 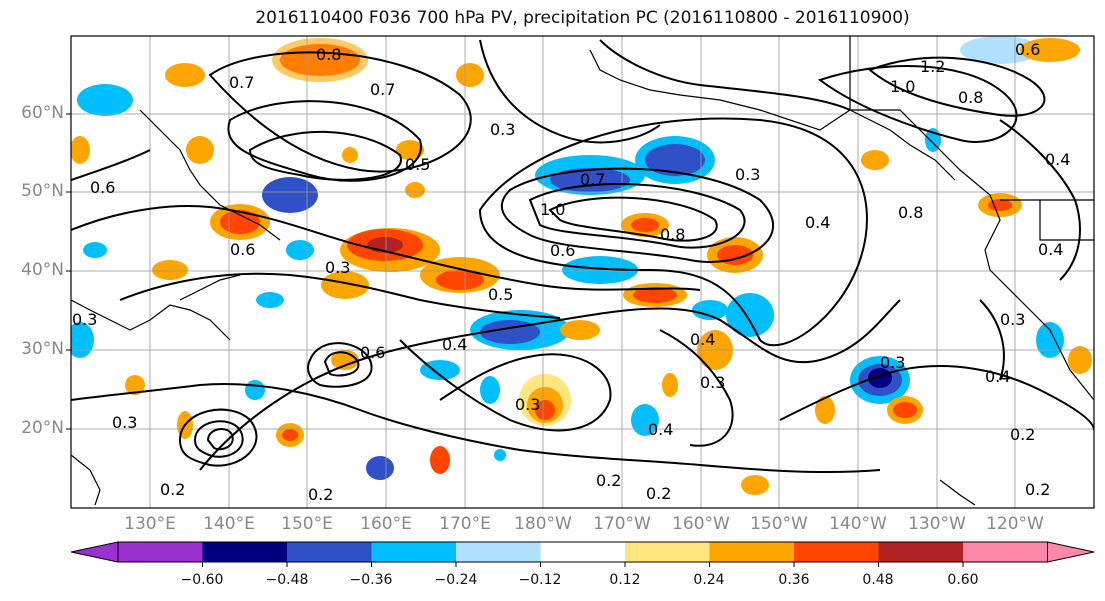 I want to click on colorbar-tick-label: 0.36, so click(x=794, y=580).